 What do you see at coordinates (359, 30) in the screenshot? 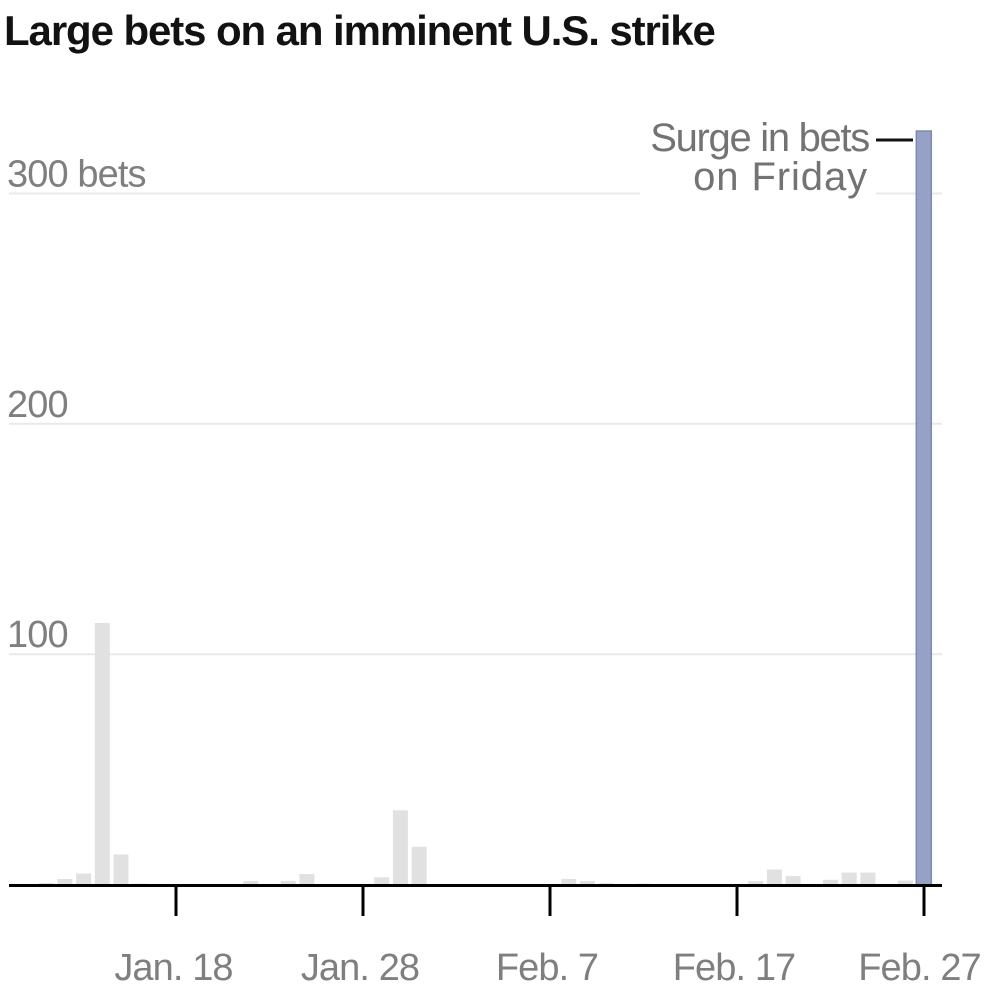
I see `svg-text:Large bets on an imminent U.S.: Large bets on an imminent U.S. strike` at bounding box center [359, 30].